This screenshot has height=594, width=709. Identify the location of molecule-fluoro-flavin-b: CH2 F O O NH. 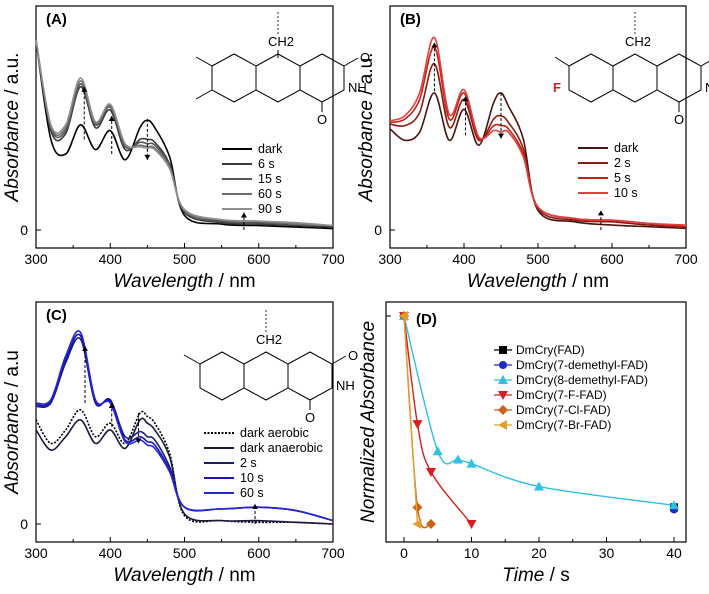
(631, 69).